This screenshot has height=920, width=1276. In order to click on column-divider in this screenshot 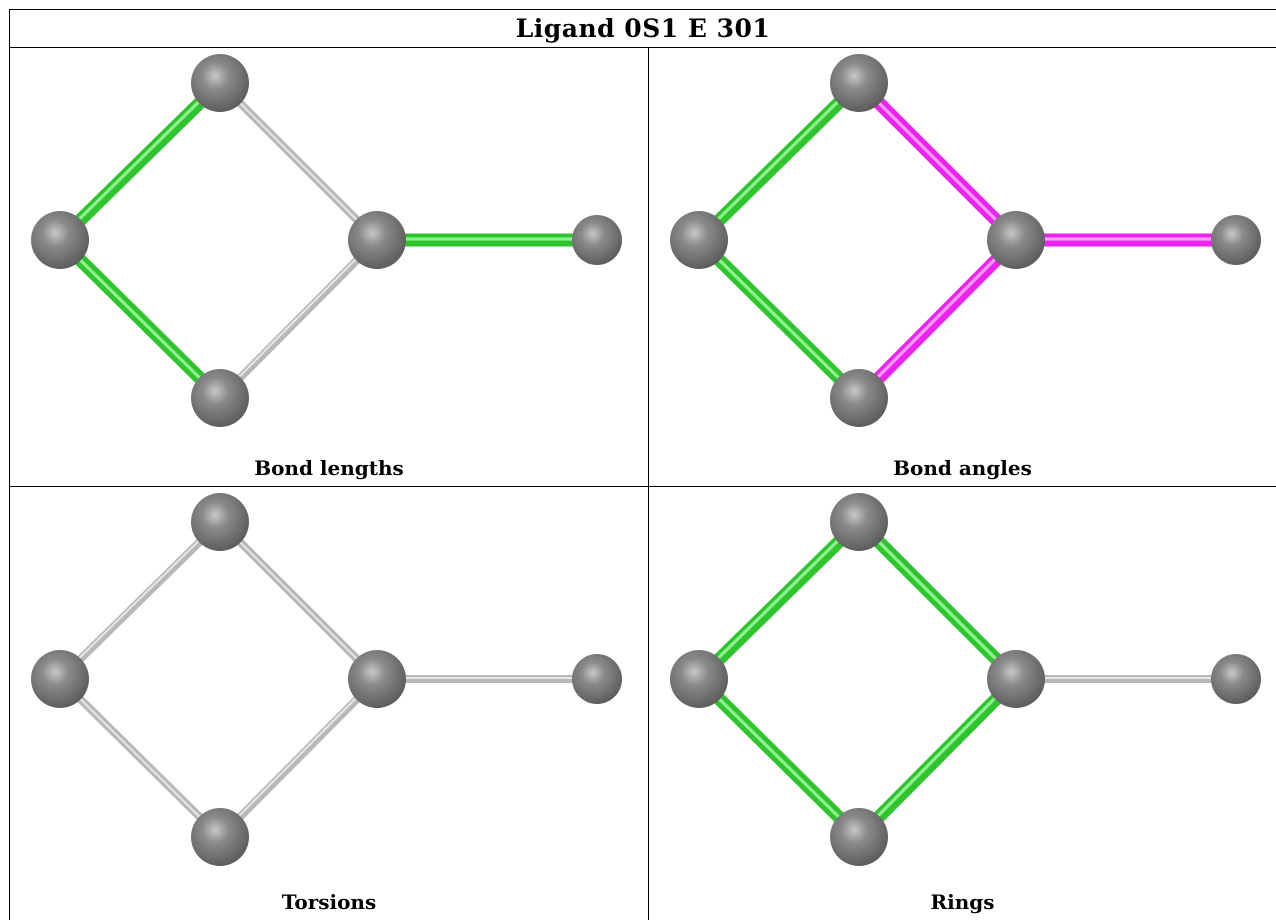, I will do `click(648, 483)`.